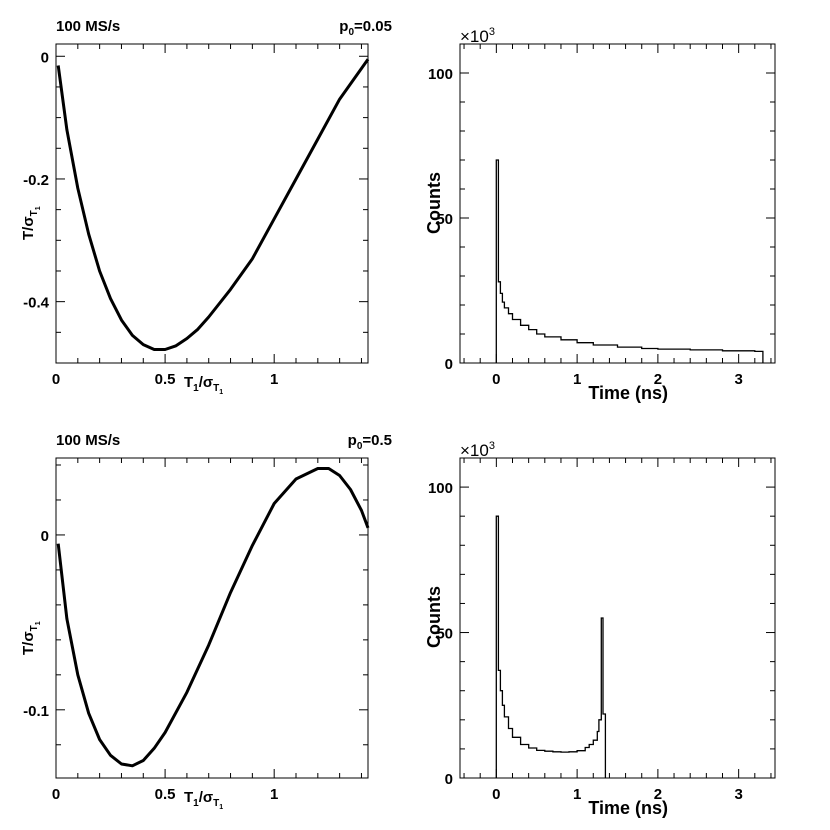 This screenshot has width=830, height=830. Describe the element at coordinates (36, 711) in the screenshot. I see `y-tick-label: -0.1` at that location.